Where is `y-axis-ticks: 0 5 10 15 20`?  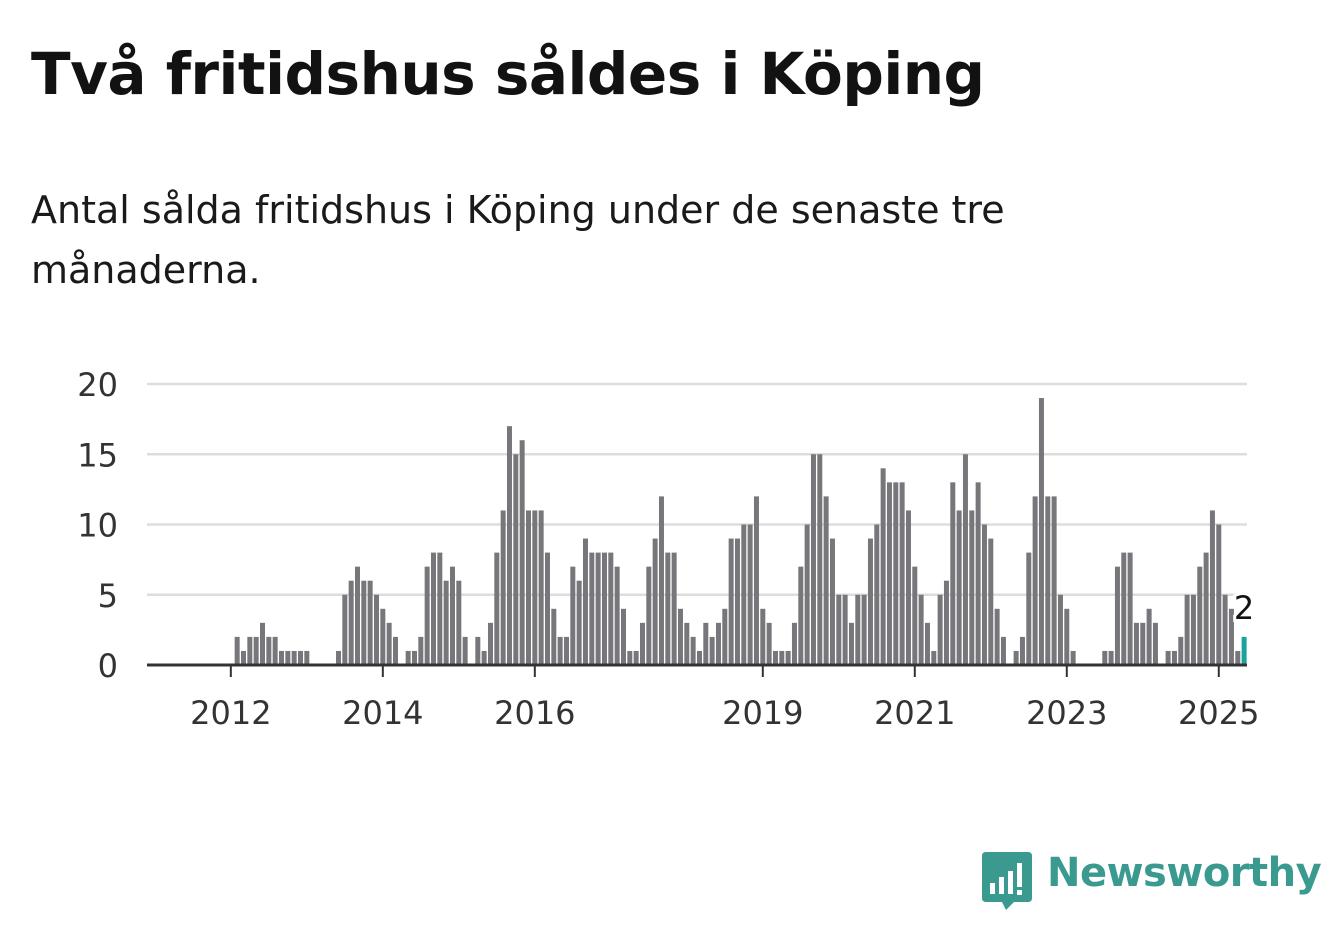
y-axis-ticks: 0 5 10 15 20 is located at coordinates (97, 525).